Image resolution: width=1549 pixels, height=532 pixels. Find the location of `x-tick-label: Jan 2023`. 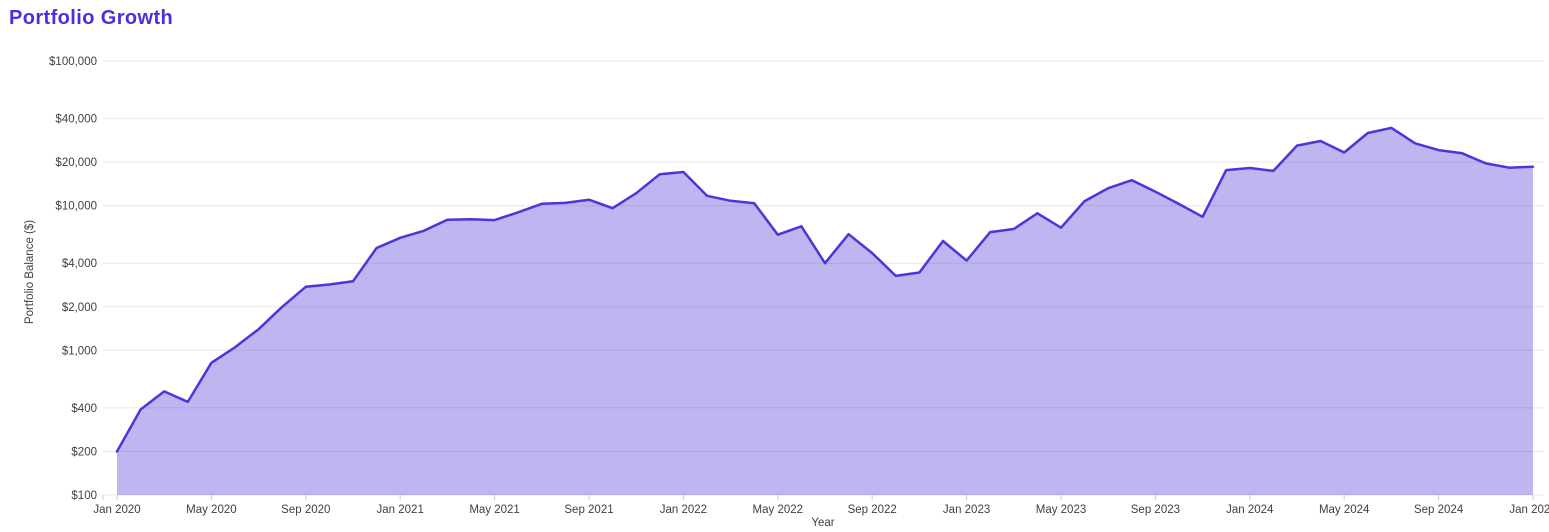

x-tick-label: Jan 2023 is located at coordinates (966, 510).